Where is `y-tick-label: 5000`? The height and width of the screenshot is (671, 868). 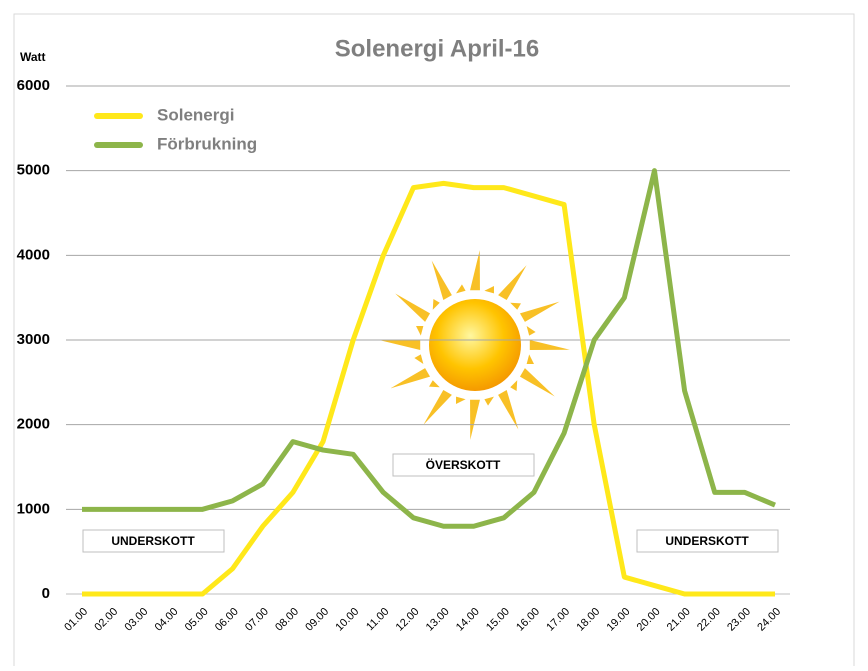
y-tick-label: 5000 is located at coordinates (33, 170).